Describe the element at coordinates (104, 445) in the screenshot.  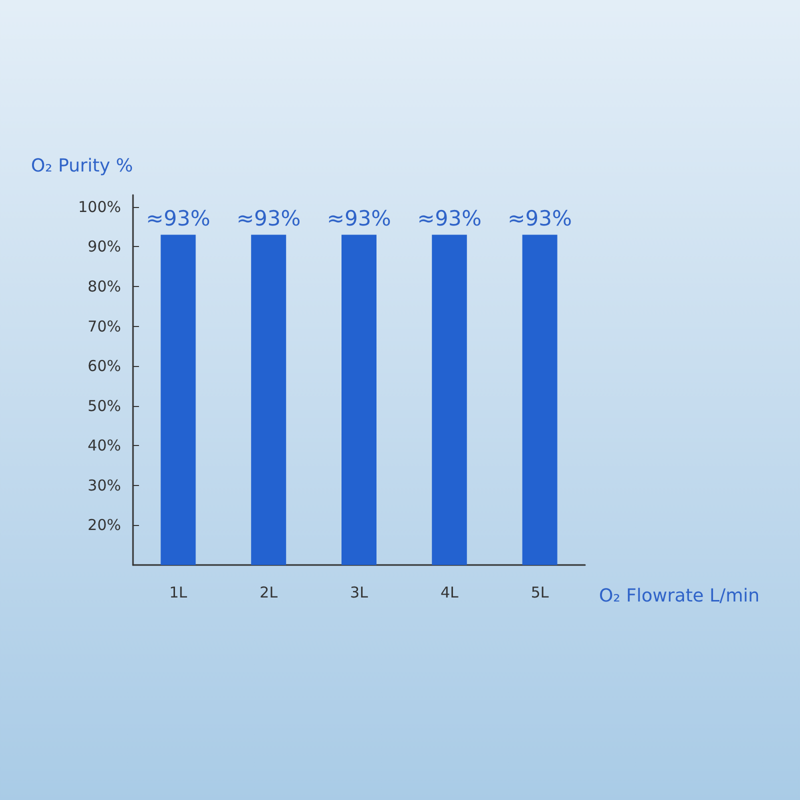
I see `y-tick-label: 40%` at that location.